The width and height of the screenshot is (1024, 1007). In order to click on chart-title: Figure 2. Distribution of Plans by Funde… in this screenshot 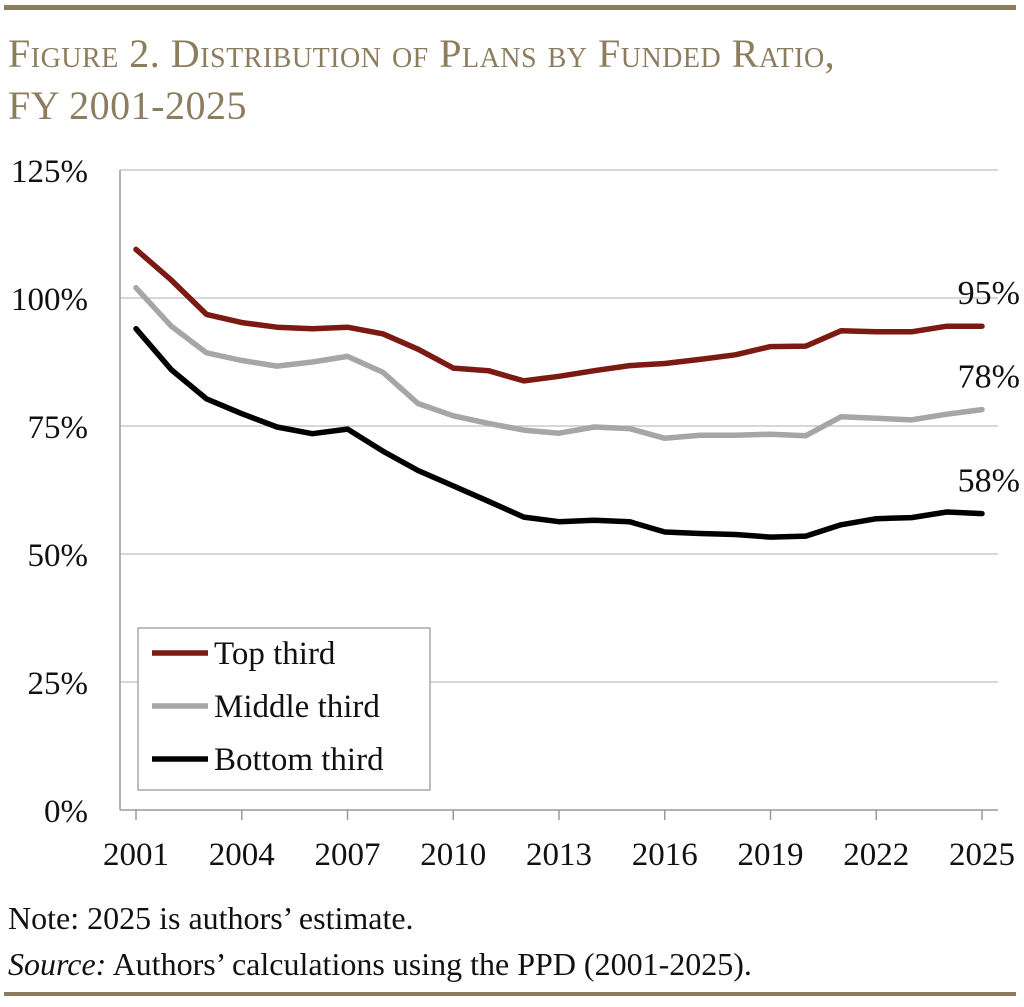, I will do `click(508, 80)`.